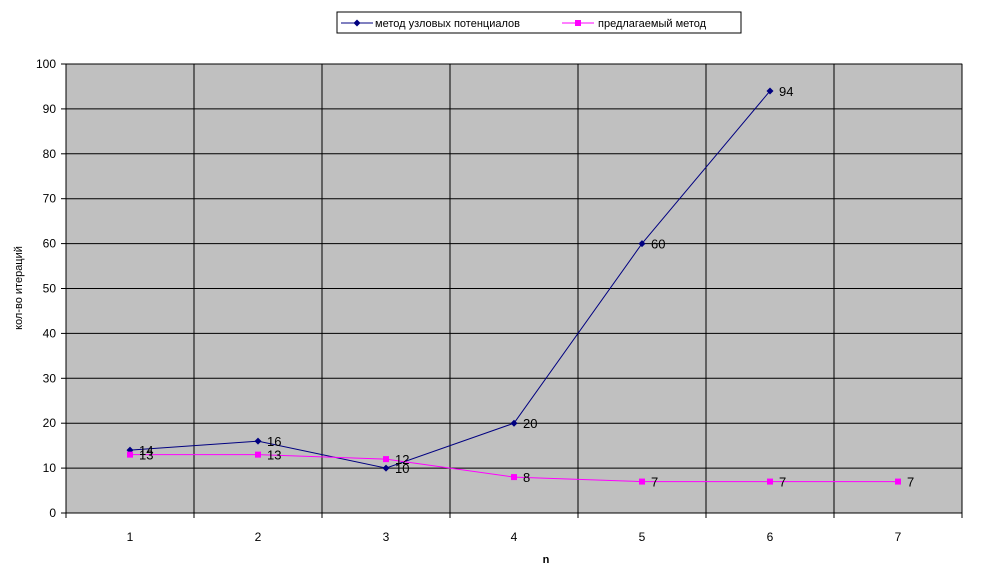 The height and width of the screenshot is (567, 989). Describe the element at coordinates (258, 537) in the screenshot. I see `x-tick-label: 2` at that location.